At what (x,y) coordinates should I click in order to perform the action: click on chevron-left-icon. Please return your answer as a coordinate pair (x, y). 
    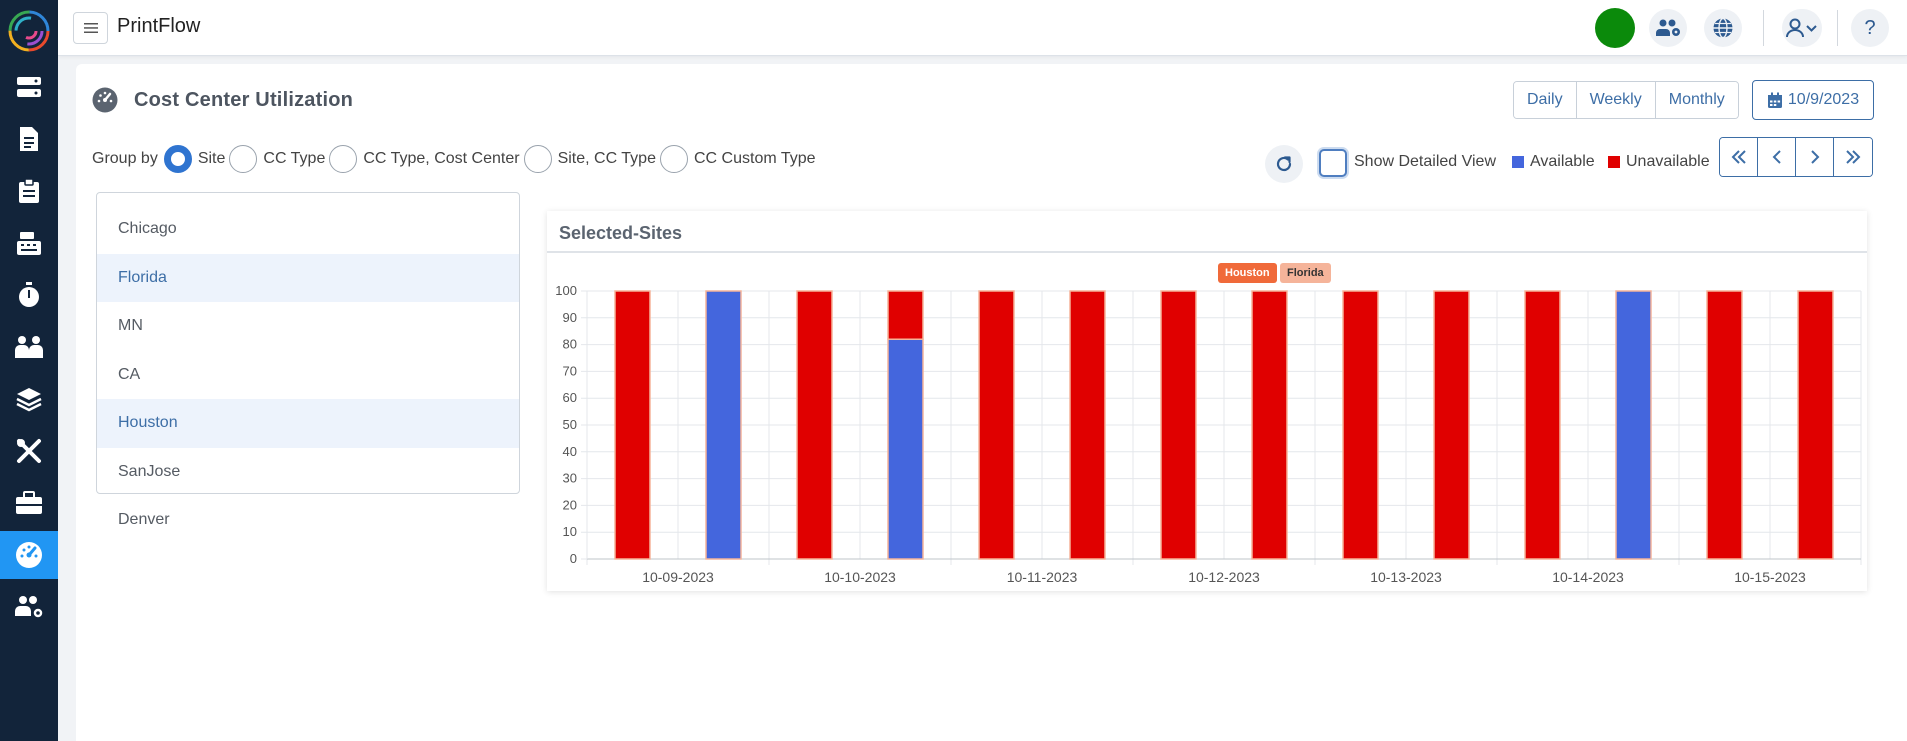
    Looking at the image, I should click on (1776, 157).